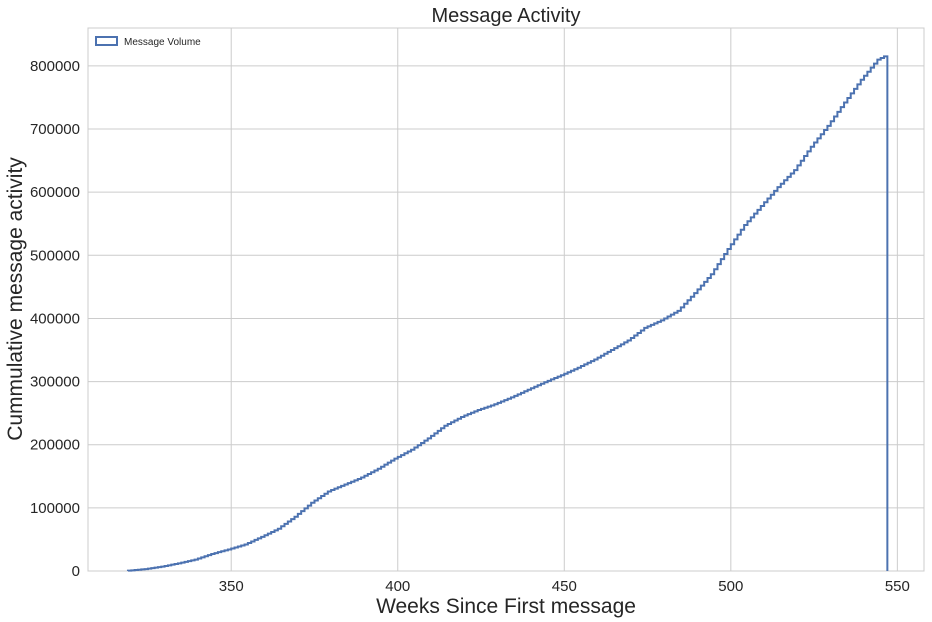 The height and width of the screenshot is (622, 932). Describe the element at coordinates (506, 606) in the screenshot. I see `x-axis-title: Weeks Since First message` at that location.